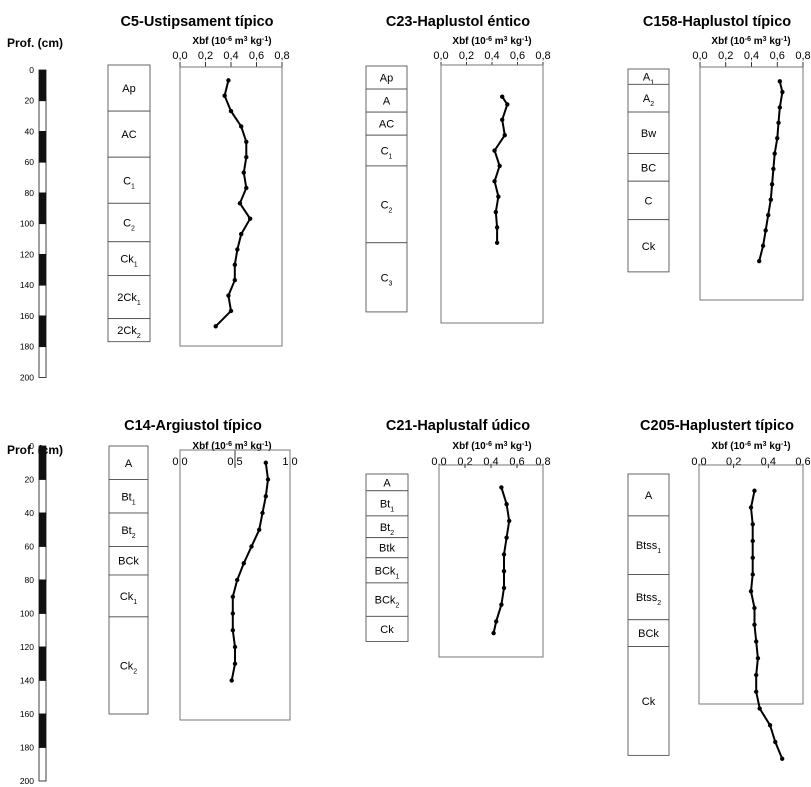 Image resolution: width=811 pixels, height=787 pixels. I want to click on horizon-label: Bw, so click(648, 134).